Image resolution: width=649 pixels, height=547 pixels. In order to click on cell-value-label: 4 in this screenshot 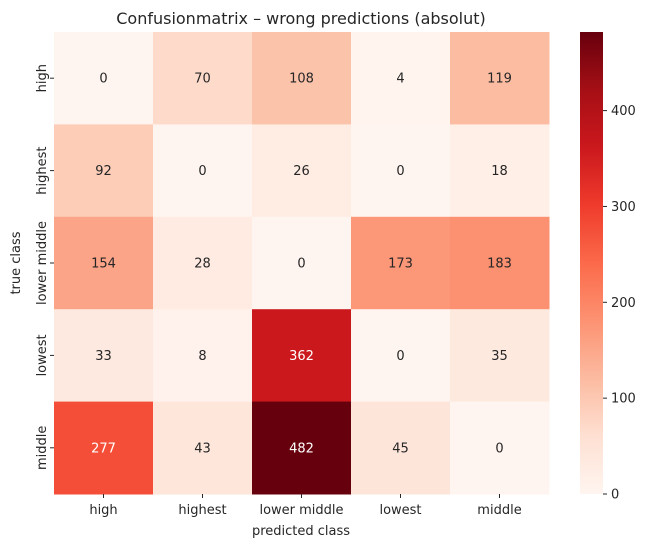, I will do `click(400, 79)`.